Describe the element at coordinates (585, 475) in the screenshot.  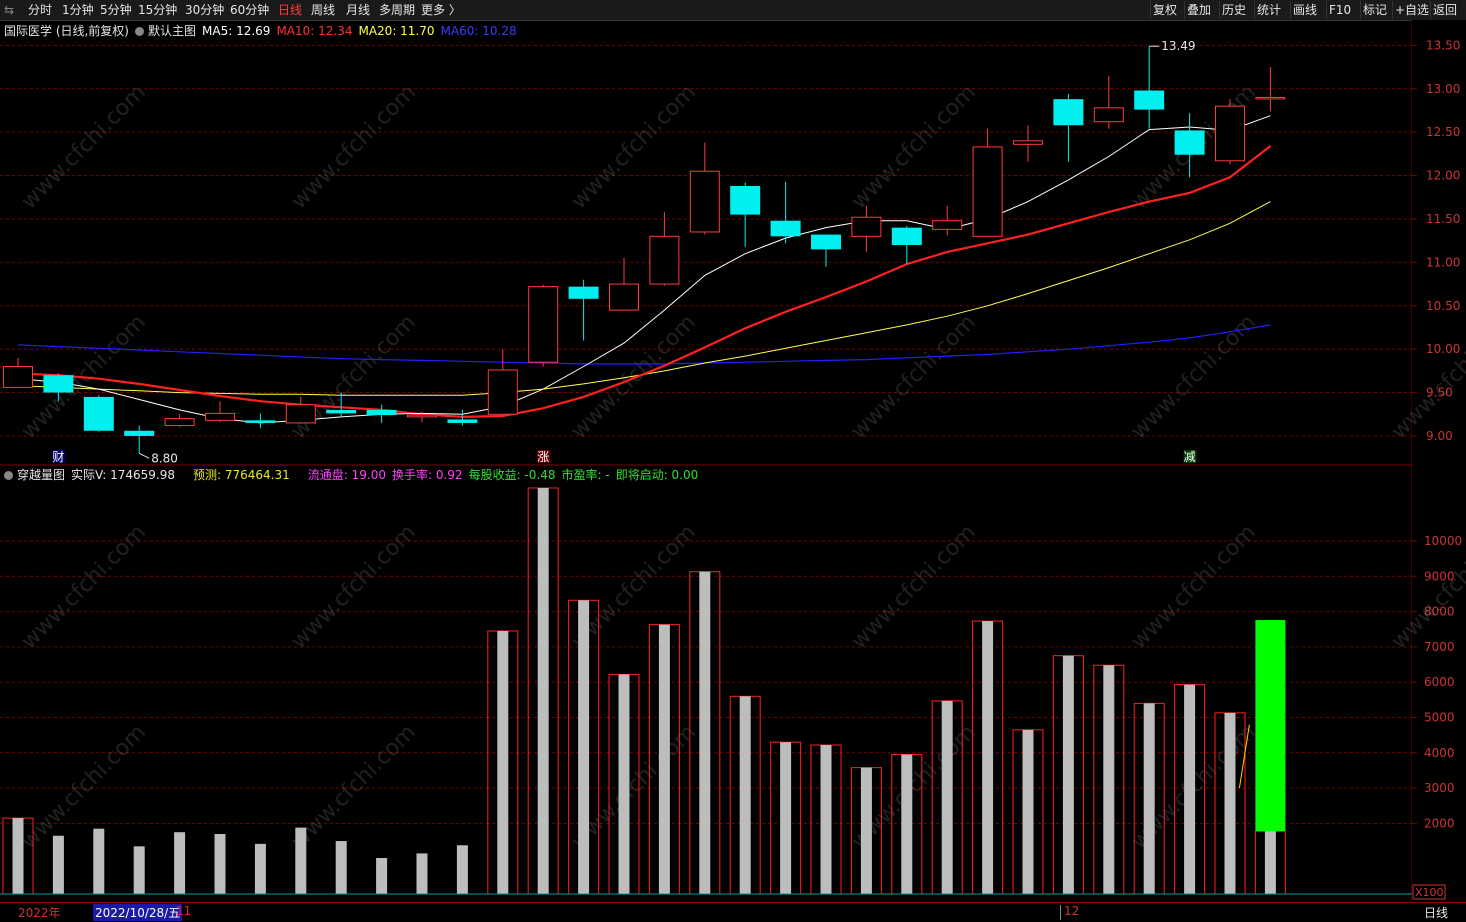
I see `pe-ratio: 市盈率: -` at that location.